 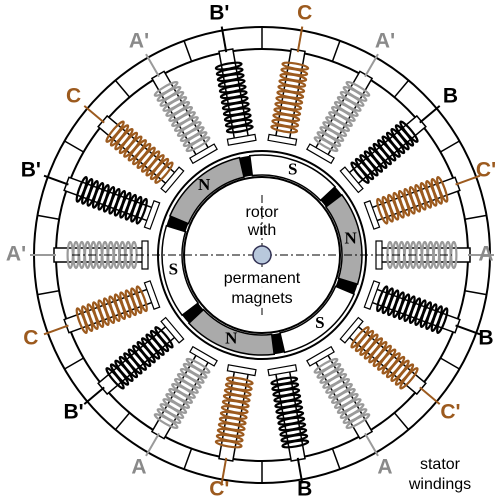 I want to click on magnet, so click(x=343, y=239).